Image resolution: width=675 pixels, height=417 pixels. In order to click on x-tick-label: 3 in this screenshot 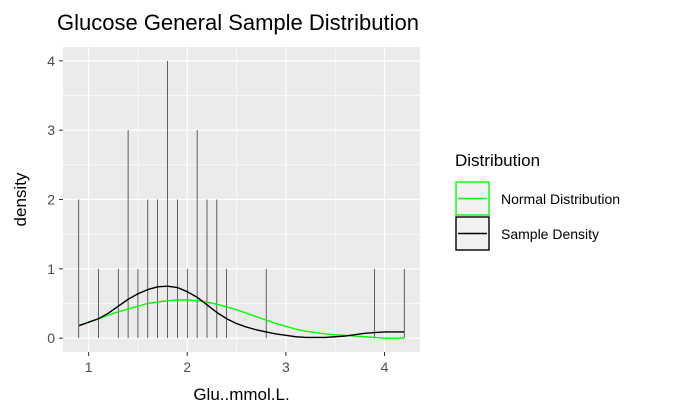, I will do `click(286, 367)`.